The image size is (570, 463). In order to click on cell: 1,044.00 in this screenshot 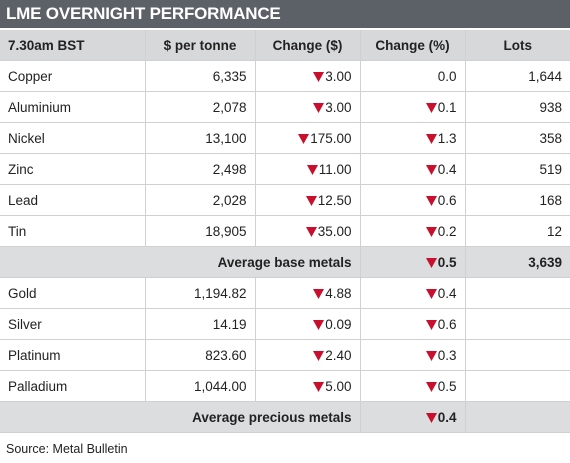, I will do `click(200, 386)`.